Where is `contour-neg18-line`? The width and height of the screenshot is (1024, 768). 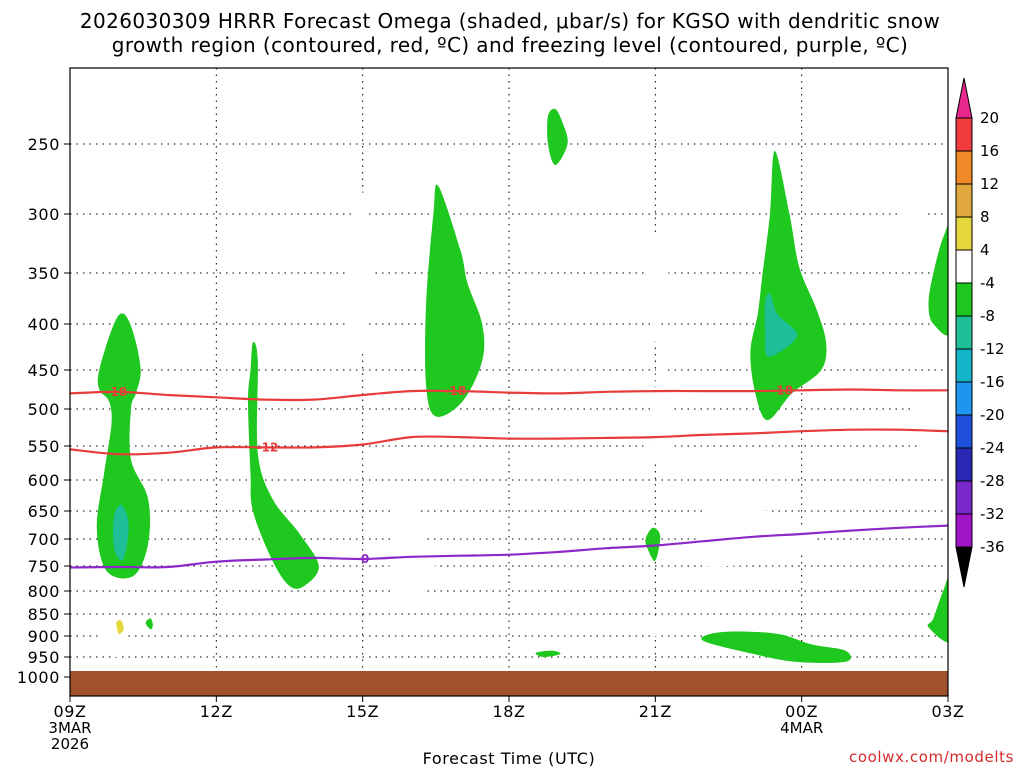
contour-neg18-line is located at coordinates (509, 395).